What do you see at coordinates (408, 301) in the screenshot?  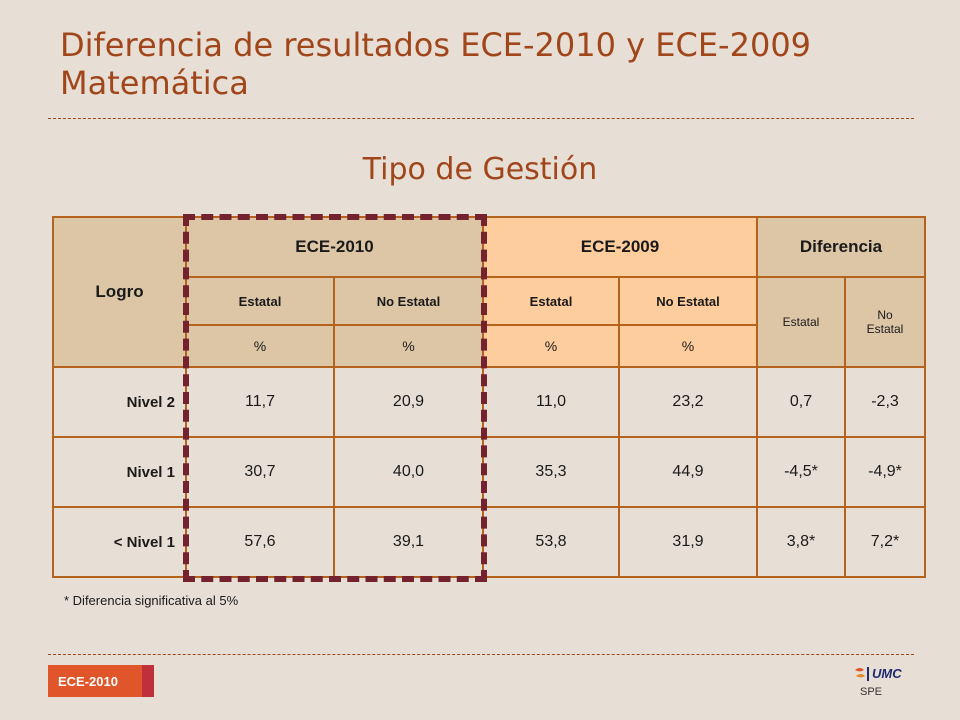 I see `subheader-2010-no-estatal: No Estatal` at bounding box center [408, 301].